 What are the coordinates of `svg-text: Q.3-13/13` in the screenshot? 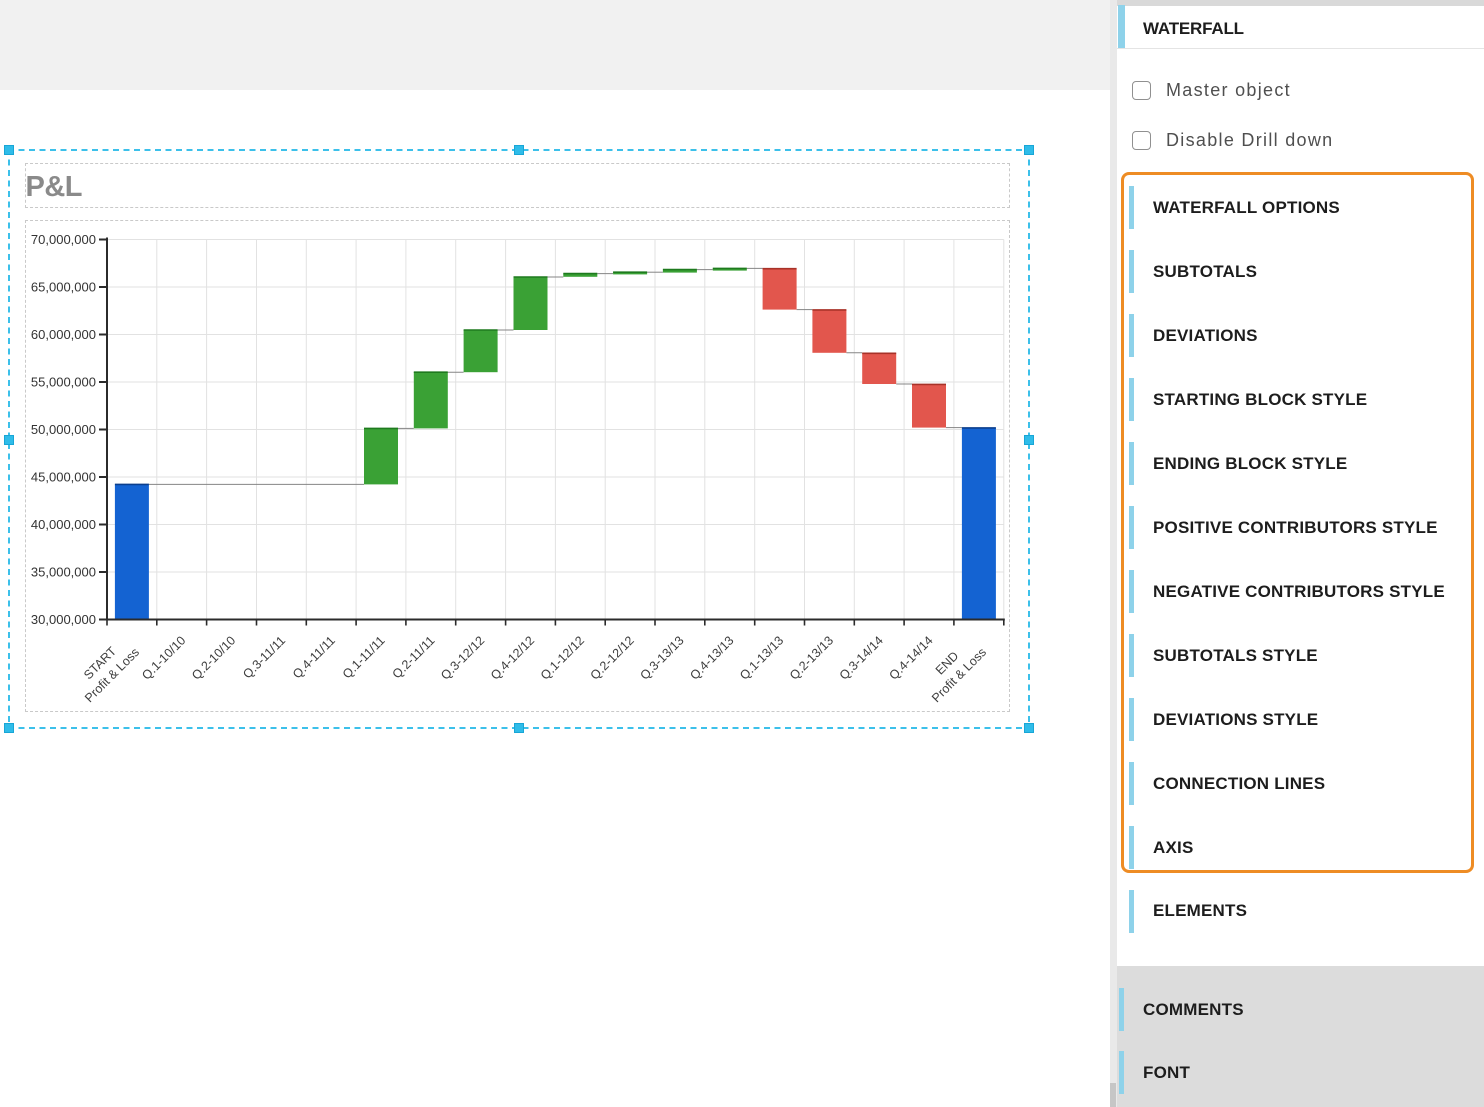 It's located at (661, 657).